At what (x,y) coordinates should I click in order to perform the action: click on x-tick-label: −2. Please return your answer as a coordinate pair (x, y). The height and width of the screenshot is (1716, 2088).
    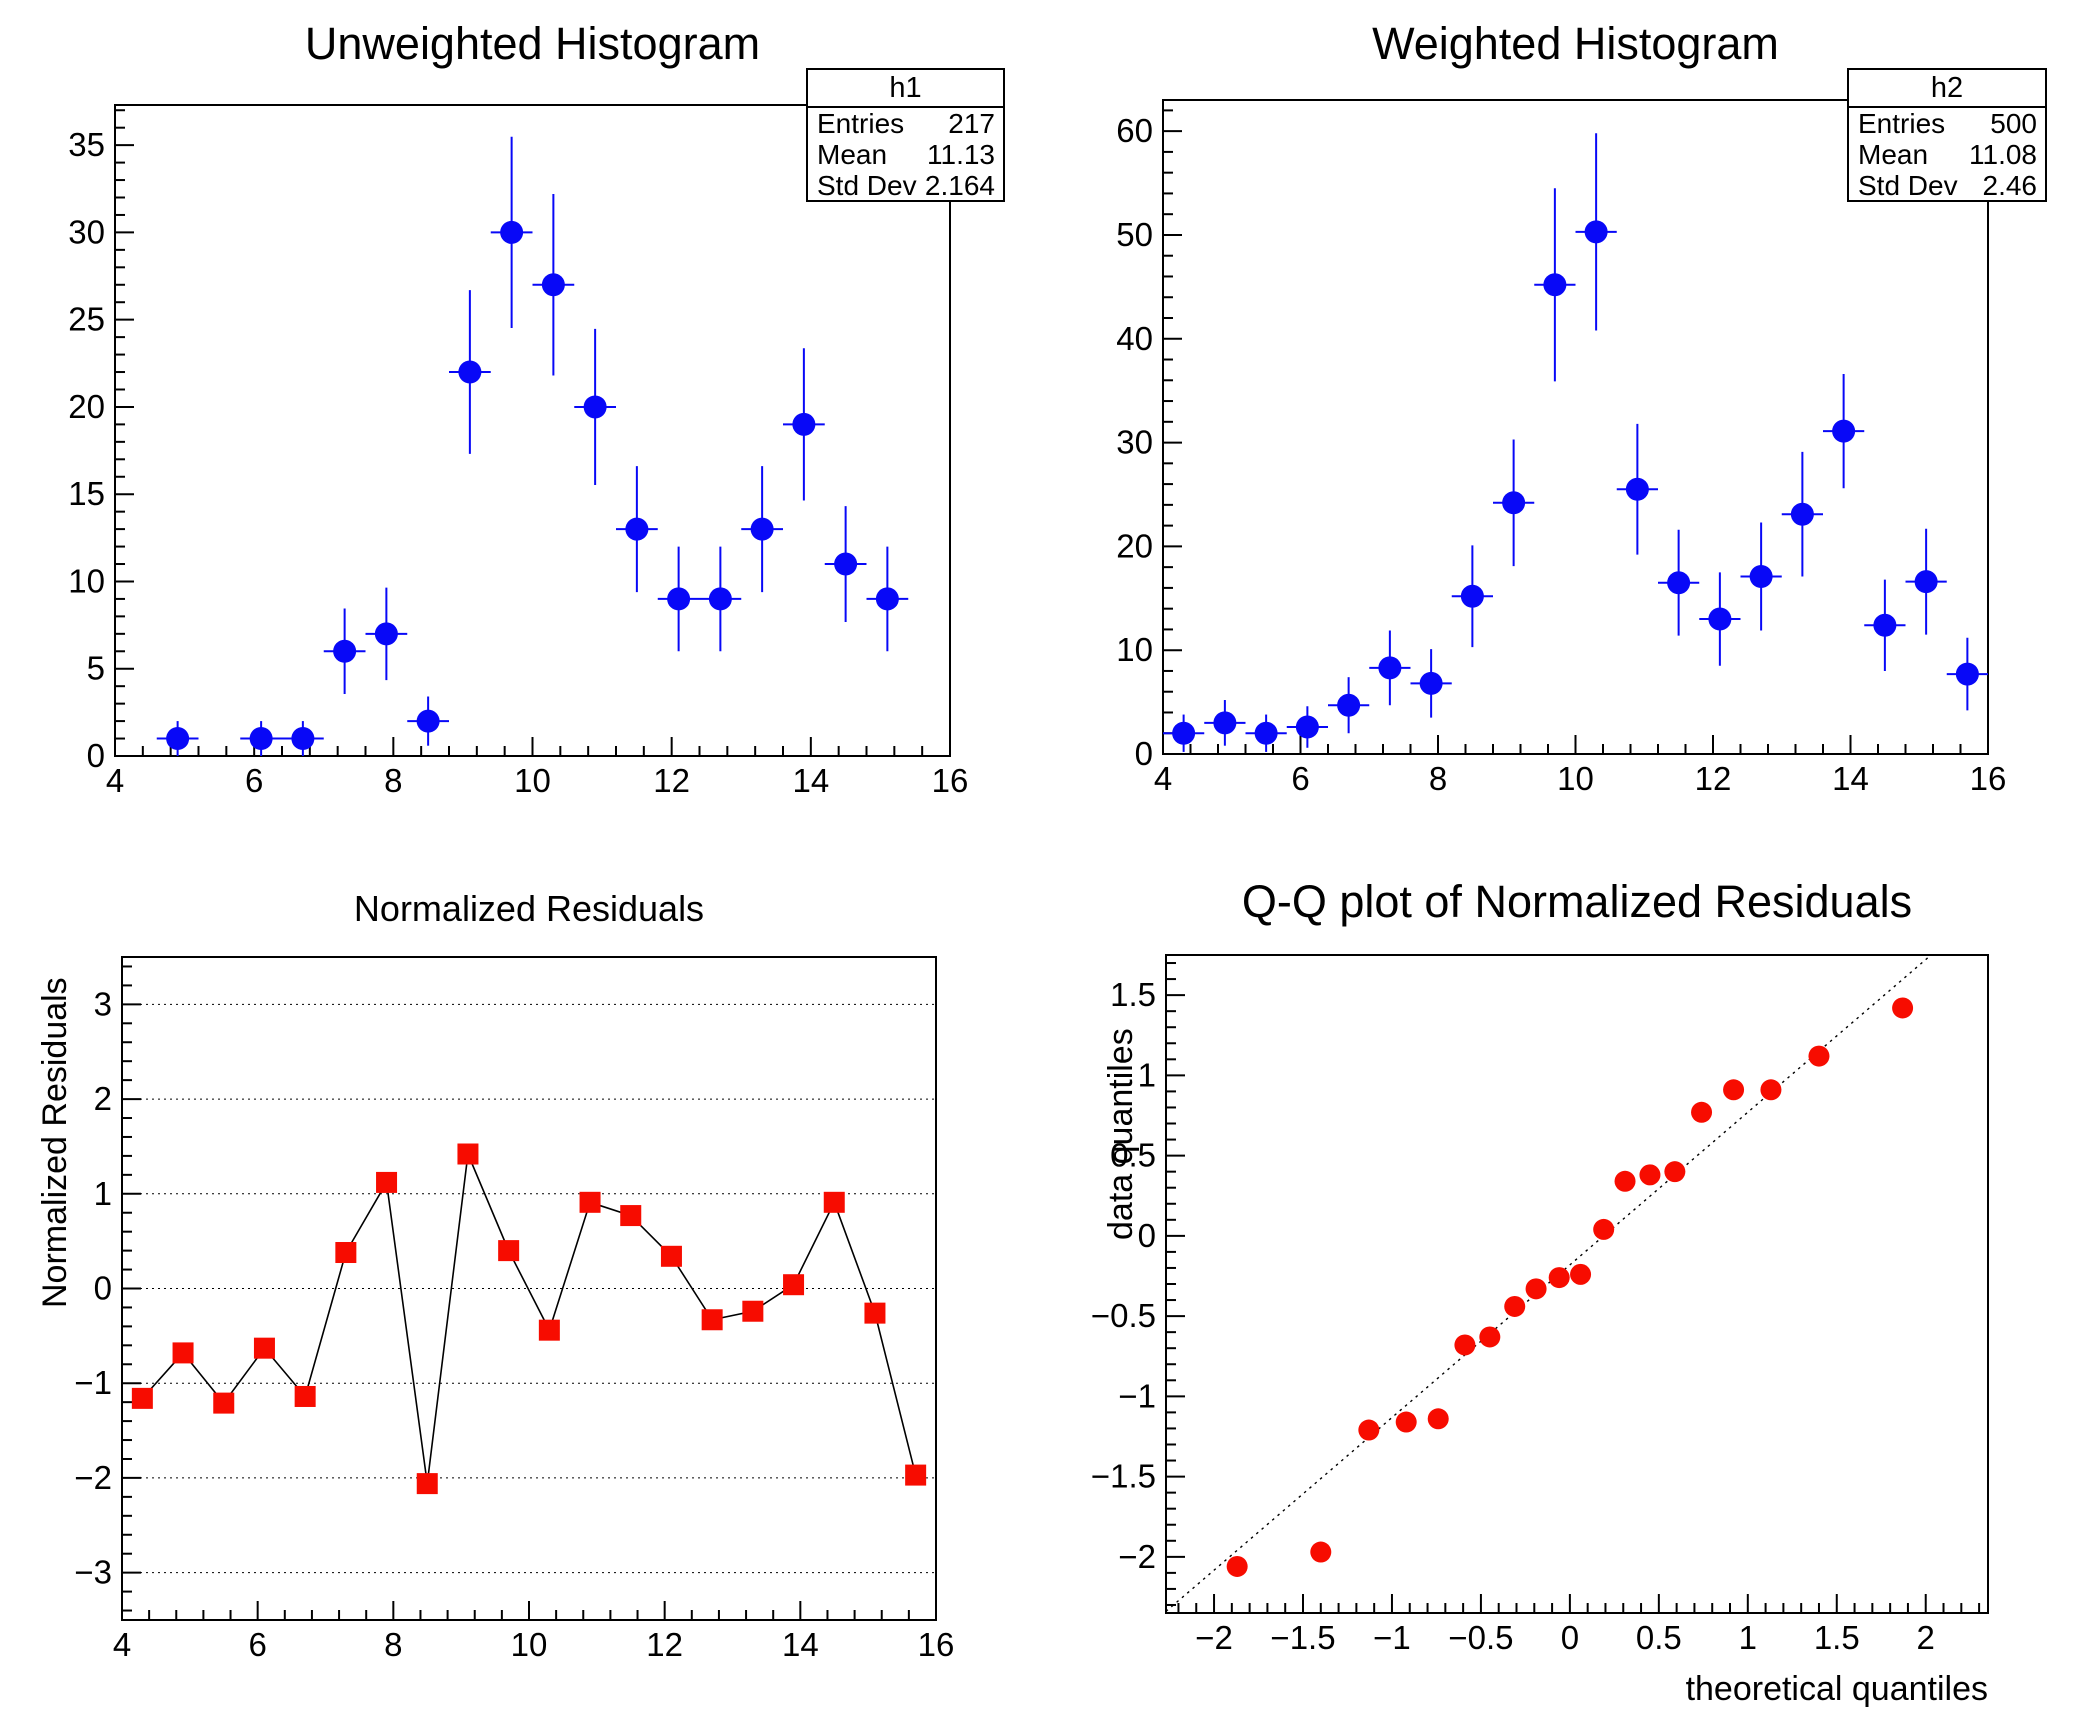
    Looking at the image, I should click on (1214, 1637).